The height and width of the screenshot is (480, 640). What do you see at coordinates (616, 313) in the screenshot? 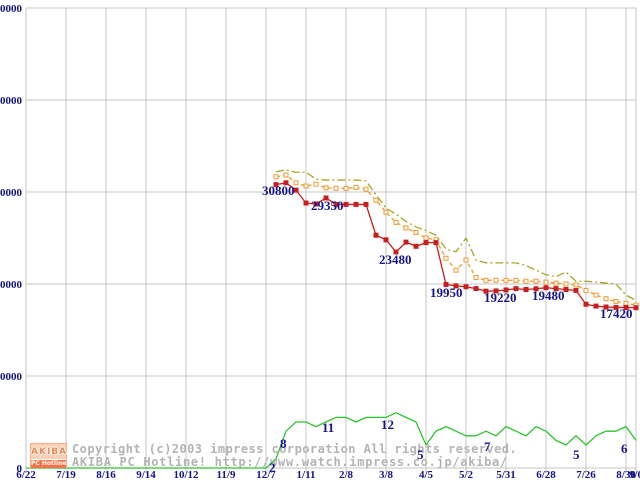
I see `data-point-label: 17420` at bounding box center [616, 313].